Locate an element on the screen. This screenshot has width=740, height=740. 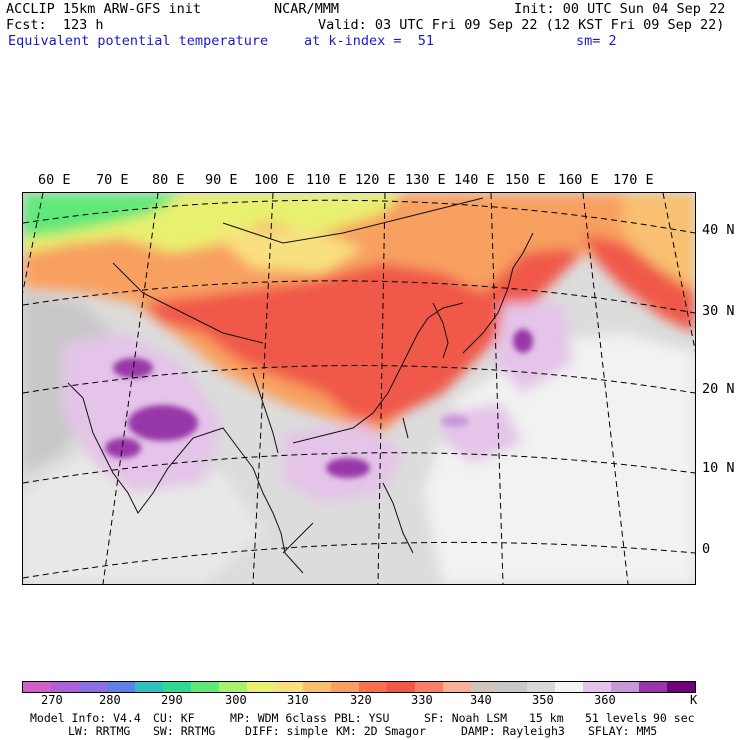
colorbar-label-350: 350 is located at coordinates (543, 700).